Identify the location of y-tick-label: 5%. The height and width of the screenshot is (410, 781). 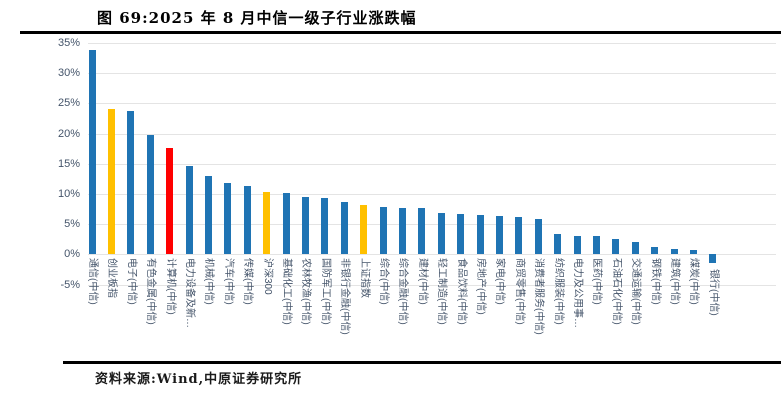
(72, 224).